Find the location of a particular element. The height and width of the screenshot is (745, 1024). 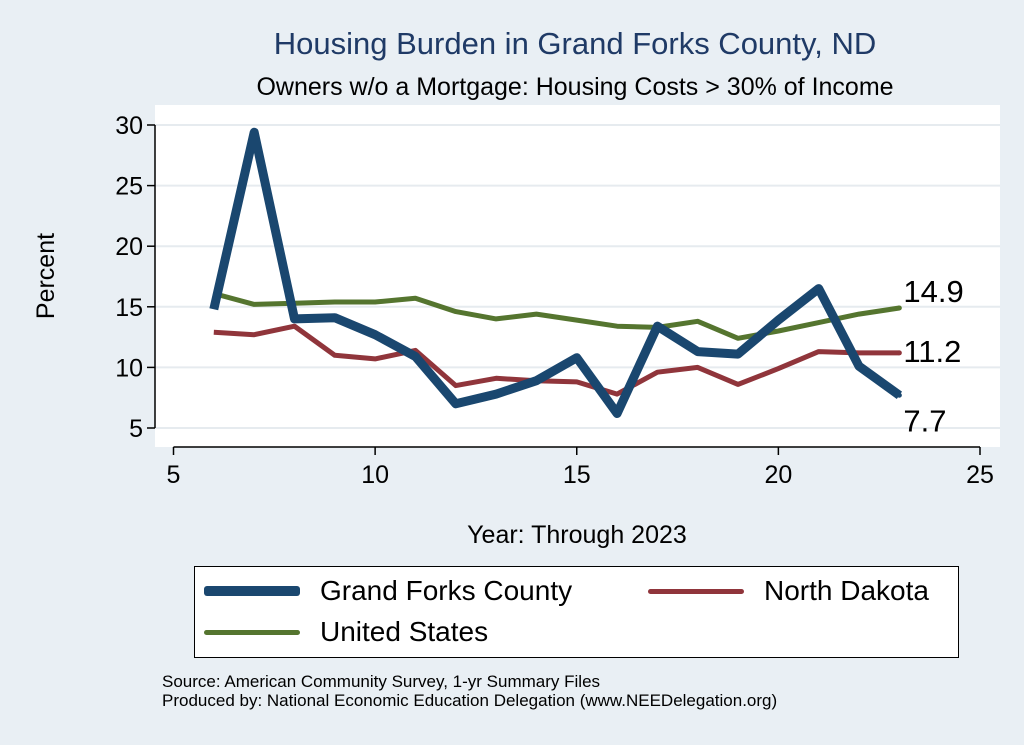

series-line-united-states is located at coordinates (556, 316).